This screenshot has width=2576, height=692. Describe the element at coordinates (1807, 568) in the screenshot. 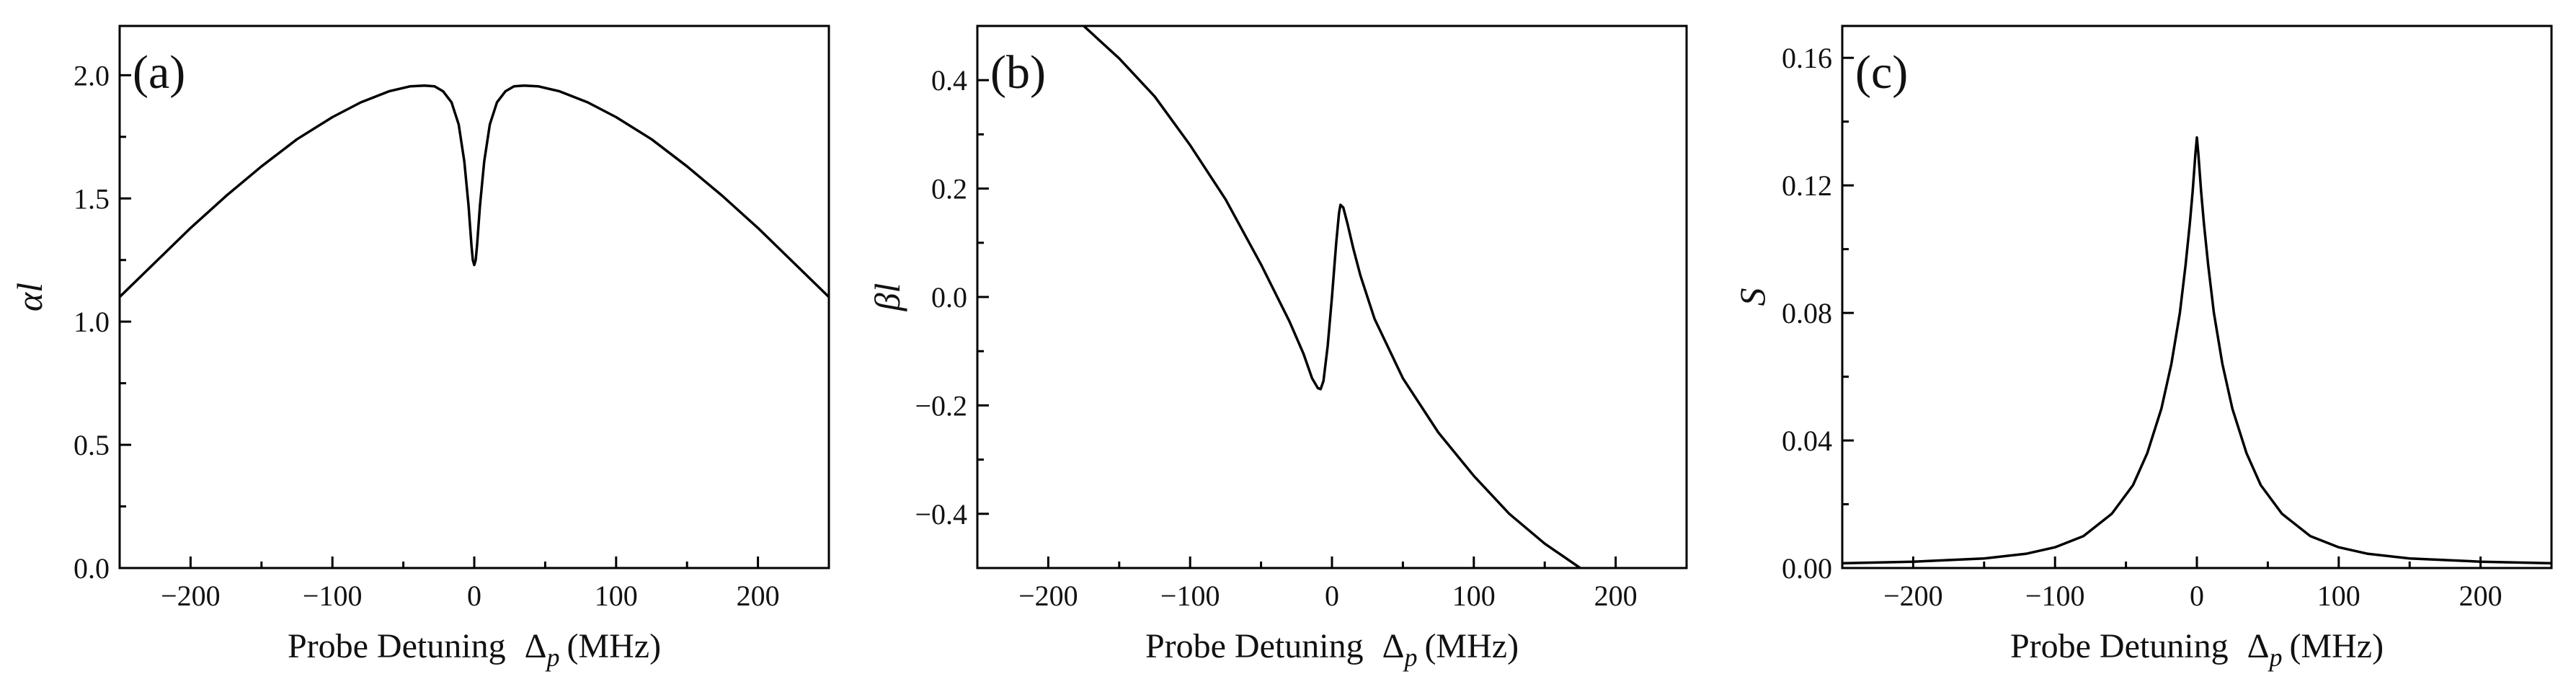

I see `y-tick-label: 0.00` at that location.